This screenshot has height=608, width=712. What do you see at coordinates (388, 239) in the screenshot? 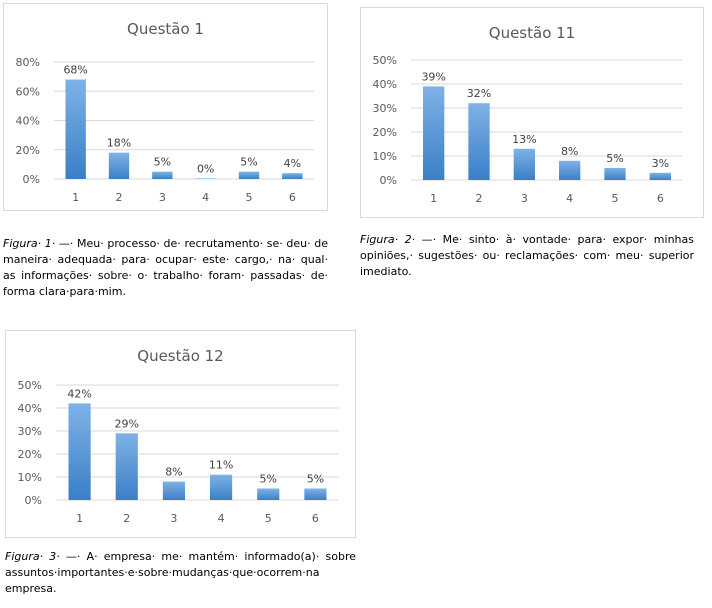
I see `figure-label: Figura· 2·` at bounding box center [388, 239].